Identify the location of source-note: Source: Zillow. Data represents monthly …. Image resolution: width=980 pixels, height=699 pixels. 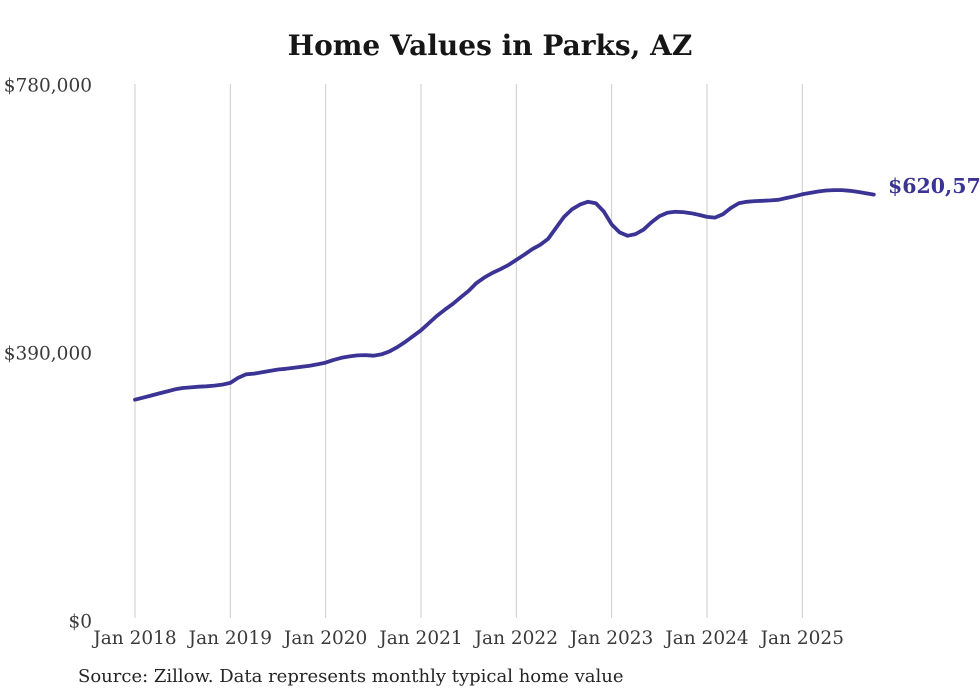
(351, 676).